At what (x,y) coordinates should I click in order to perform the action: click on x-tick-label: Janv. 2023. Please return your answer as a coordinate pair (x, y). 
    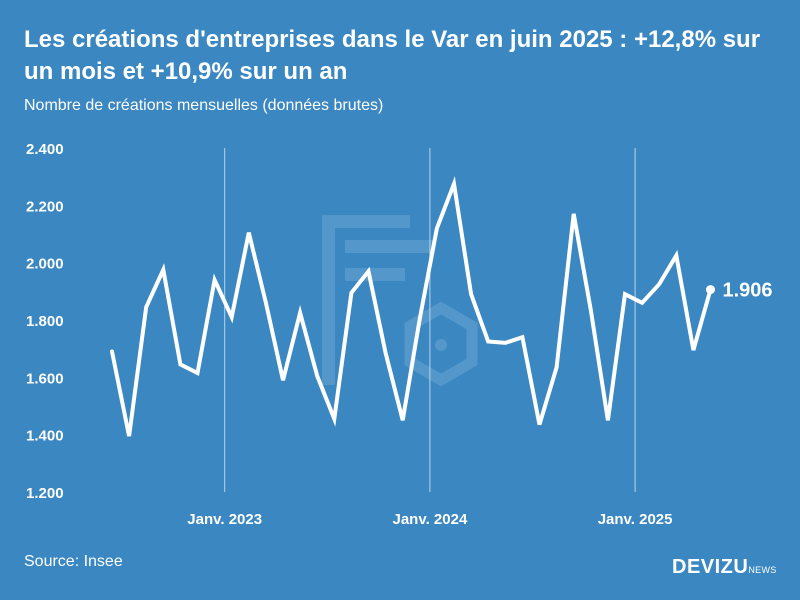
    Looking at the image, I should click on (224, 519).